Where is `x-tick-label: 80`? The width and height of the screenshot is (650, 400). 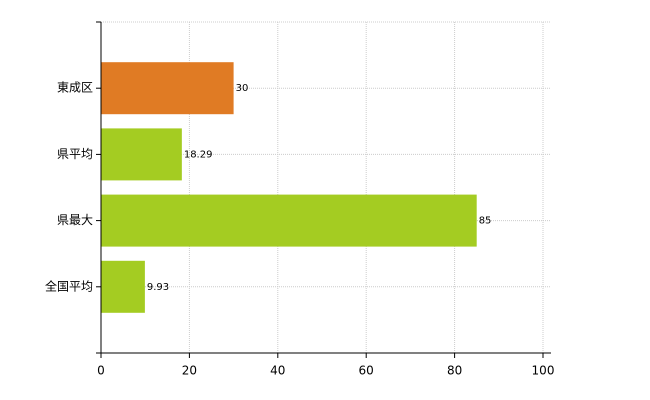
x-tick-label: 80 is located at coordinates (454, 371).